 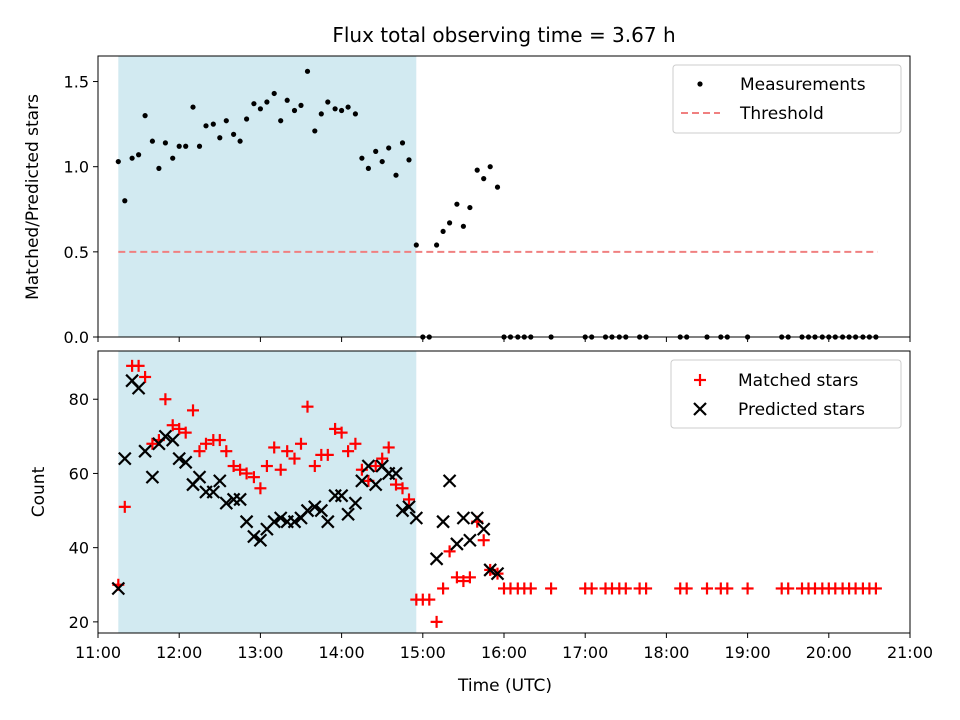 I want to click on bottom-legend: Matched stars Predicted stars, so click(x=786, y=394).